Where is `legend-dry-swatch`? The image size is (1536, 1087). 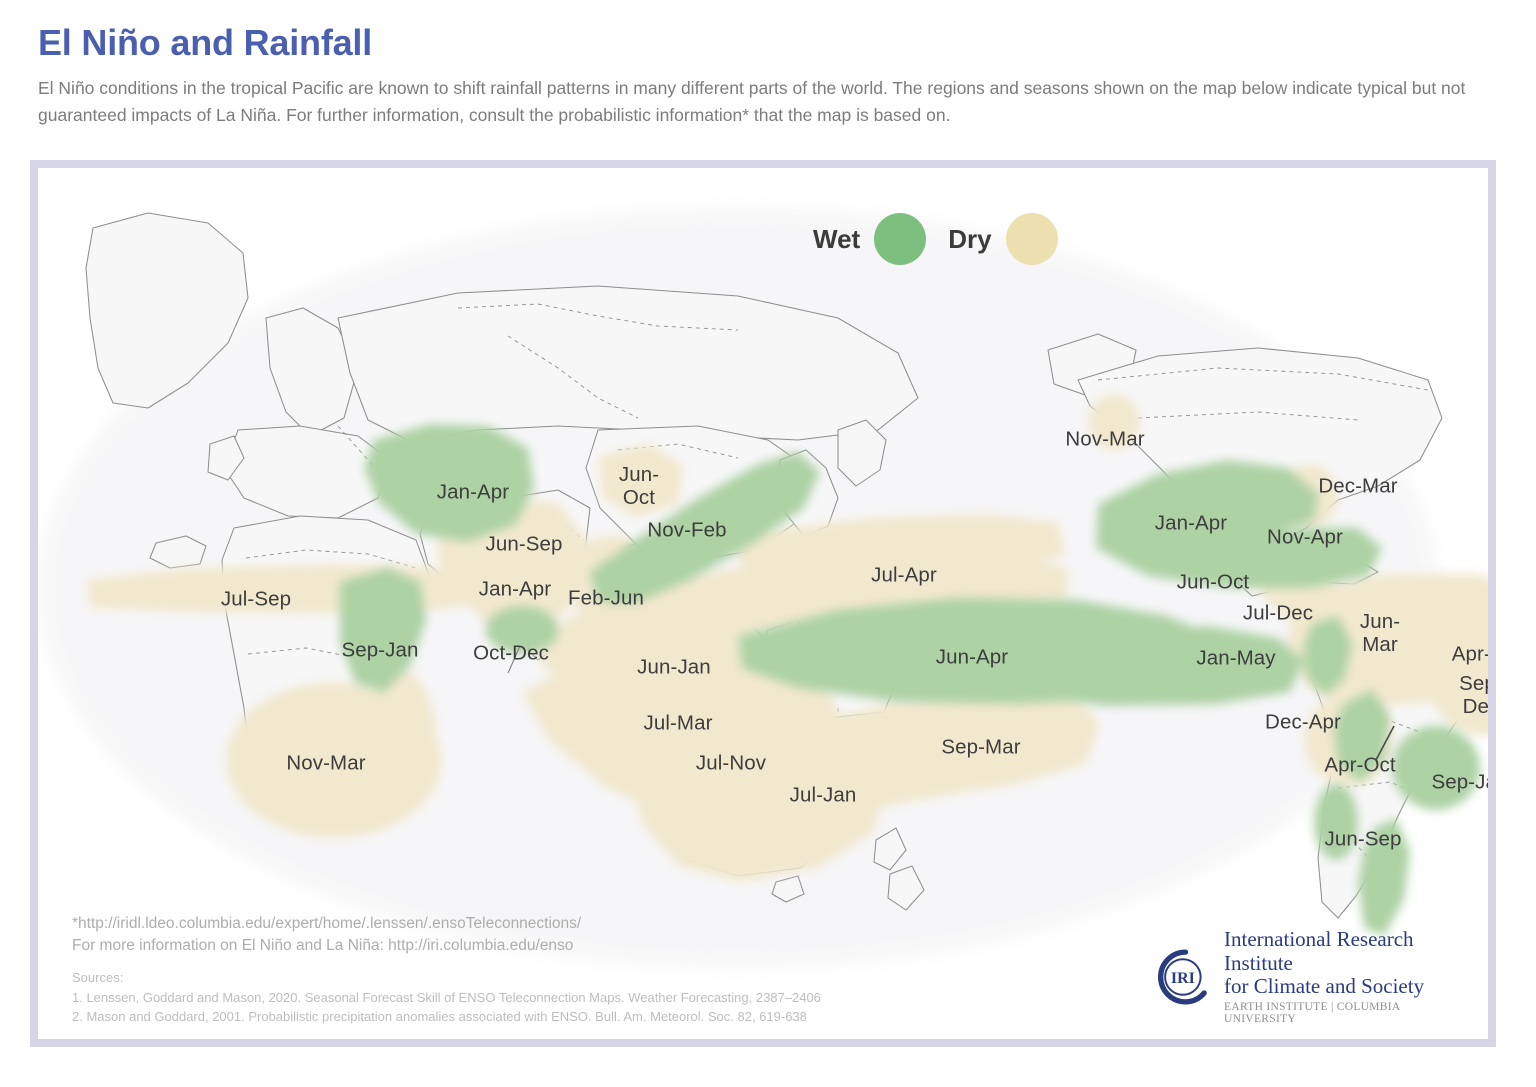 legend-dry-swatch is located at coordinates (1031, 239).